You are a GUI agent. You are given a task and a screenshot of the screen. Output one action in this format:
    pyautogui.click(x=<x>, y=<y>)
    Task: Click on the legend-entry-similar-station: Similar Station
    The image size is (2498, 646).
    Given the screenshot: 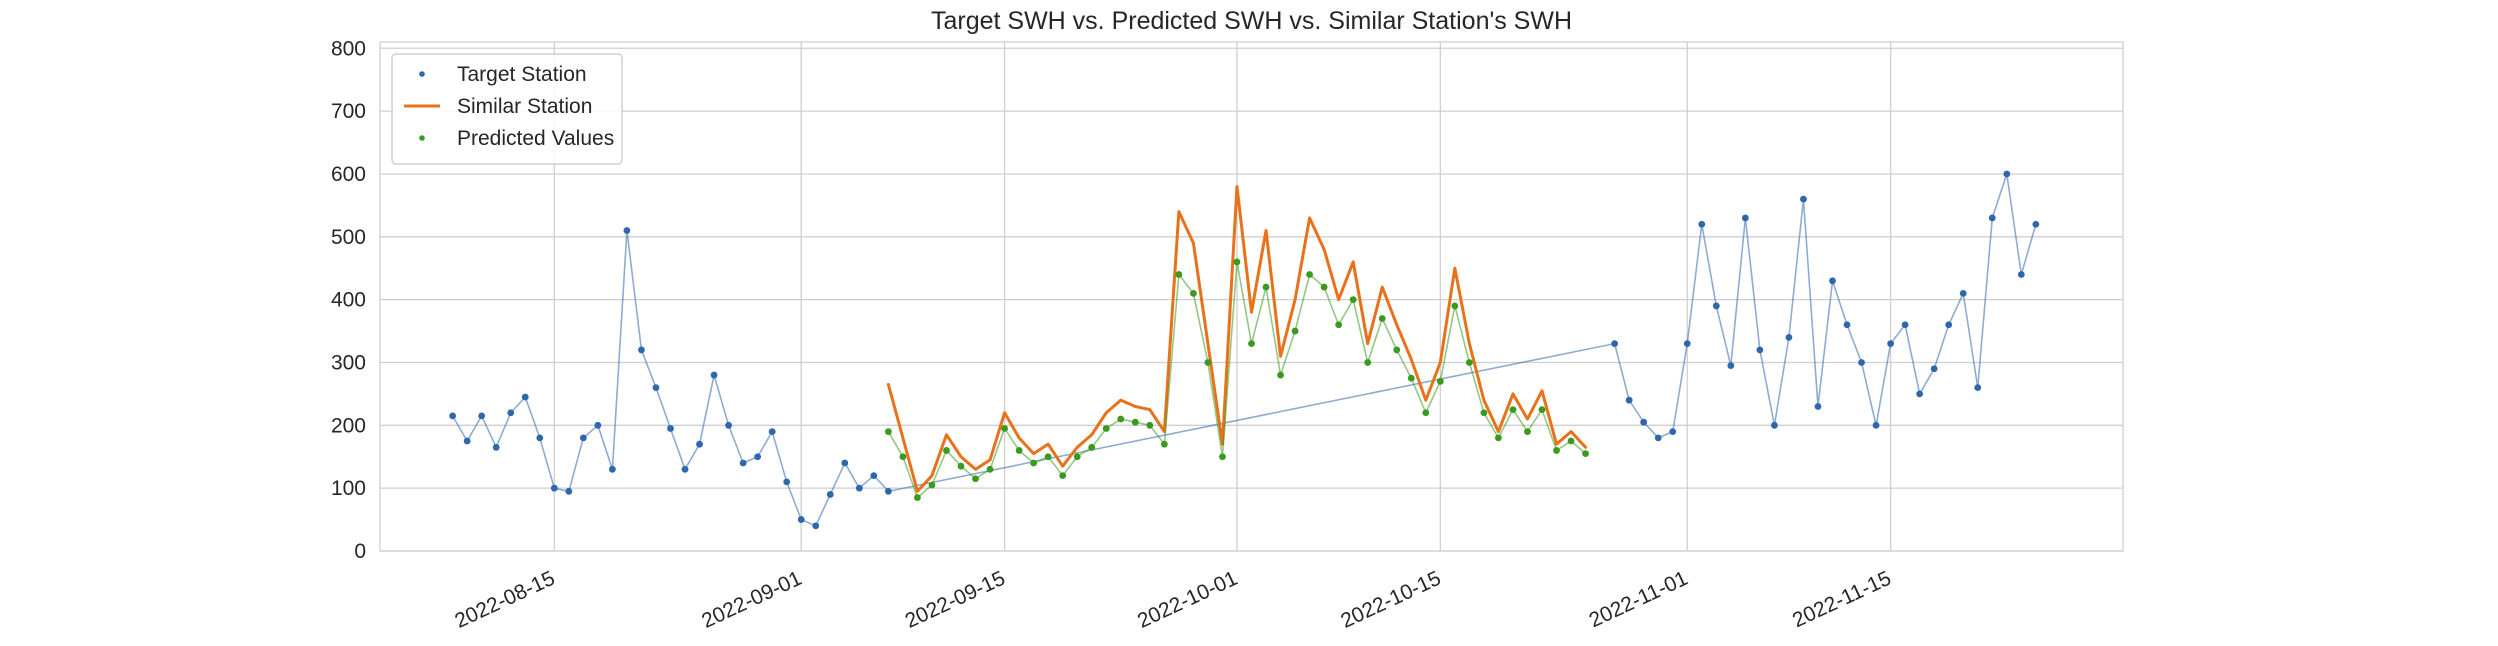 What is the action you would take?
    pyautogui.click(x=498, y=106)
    